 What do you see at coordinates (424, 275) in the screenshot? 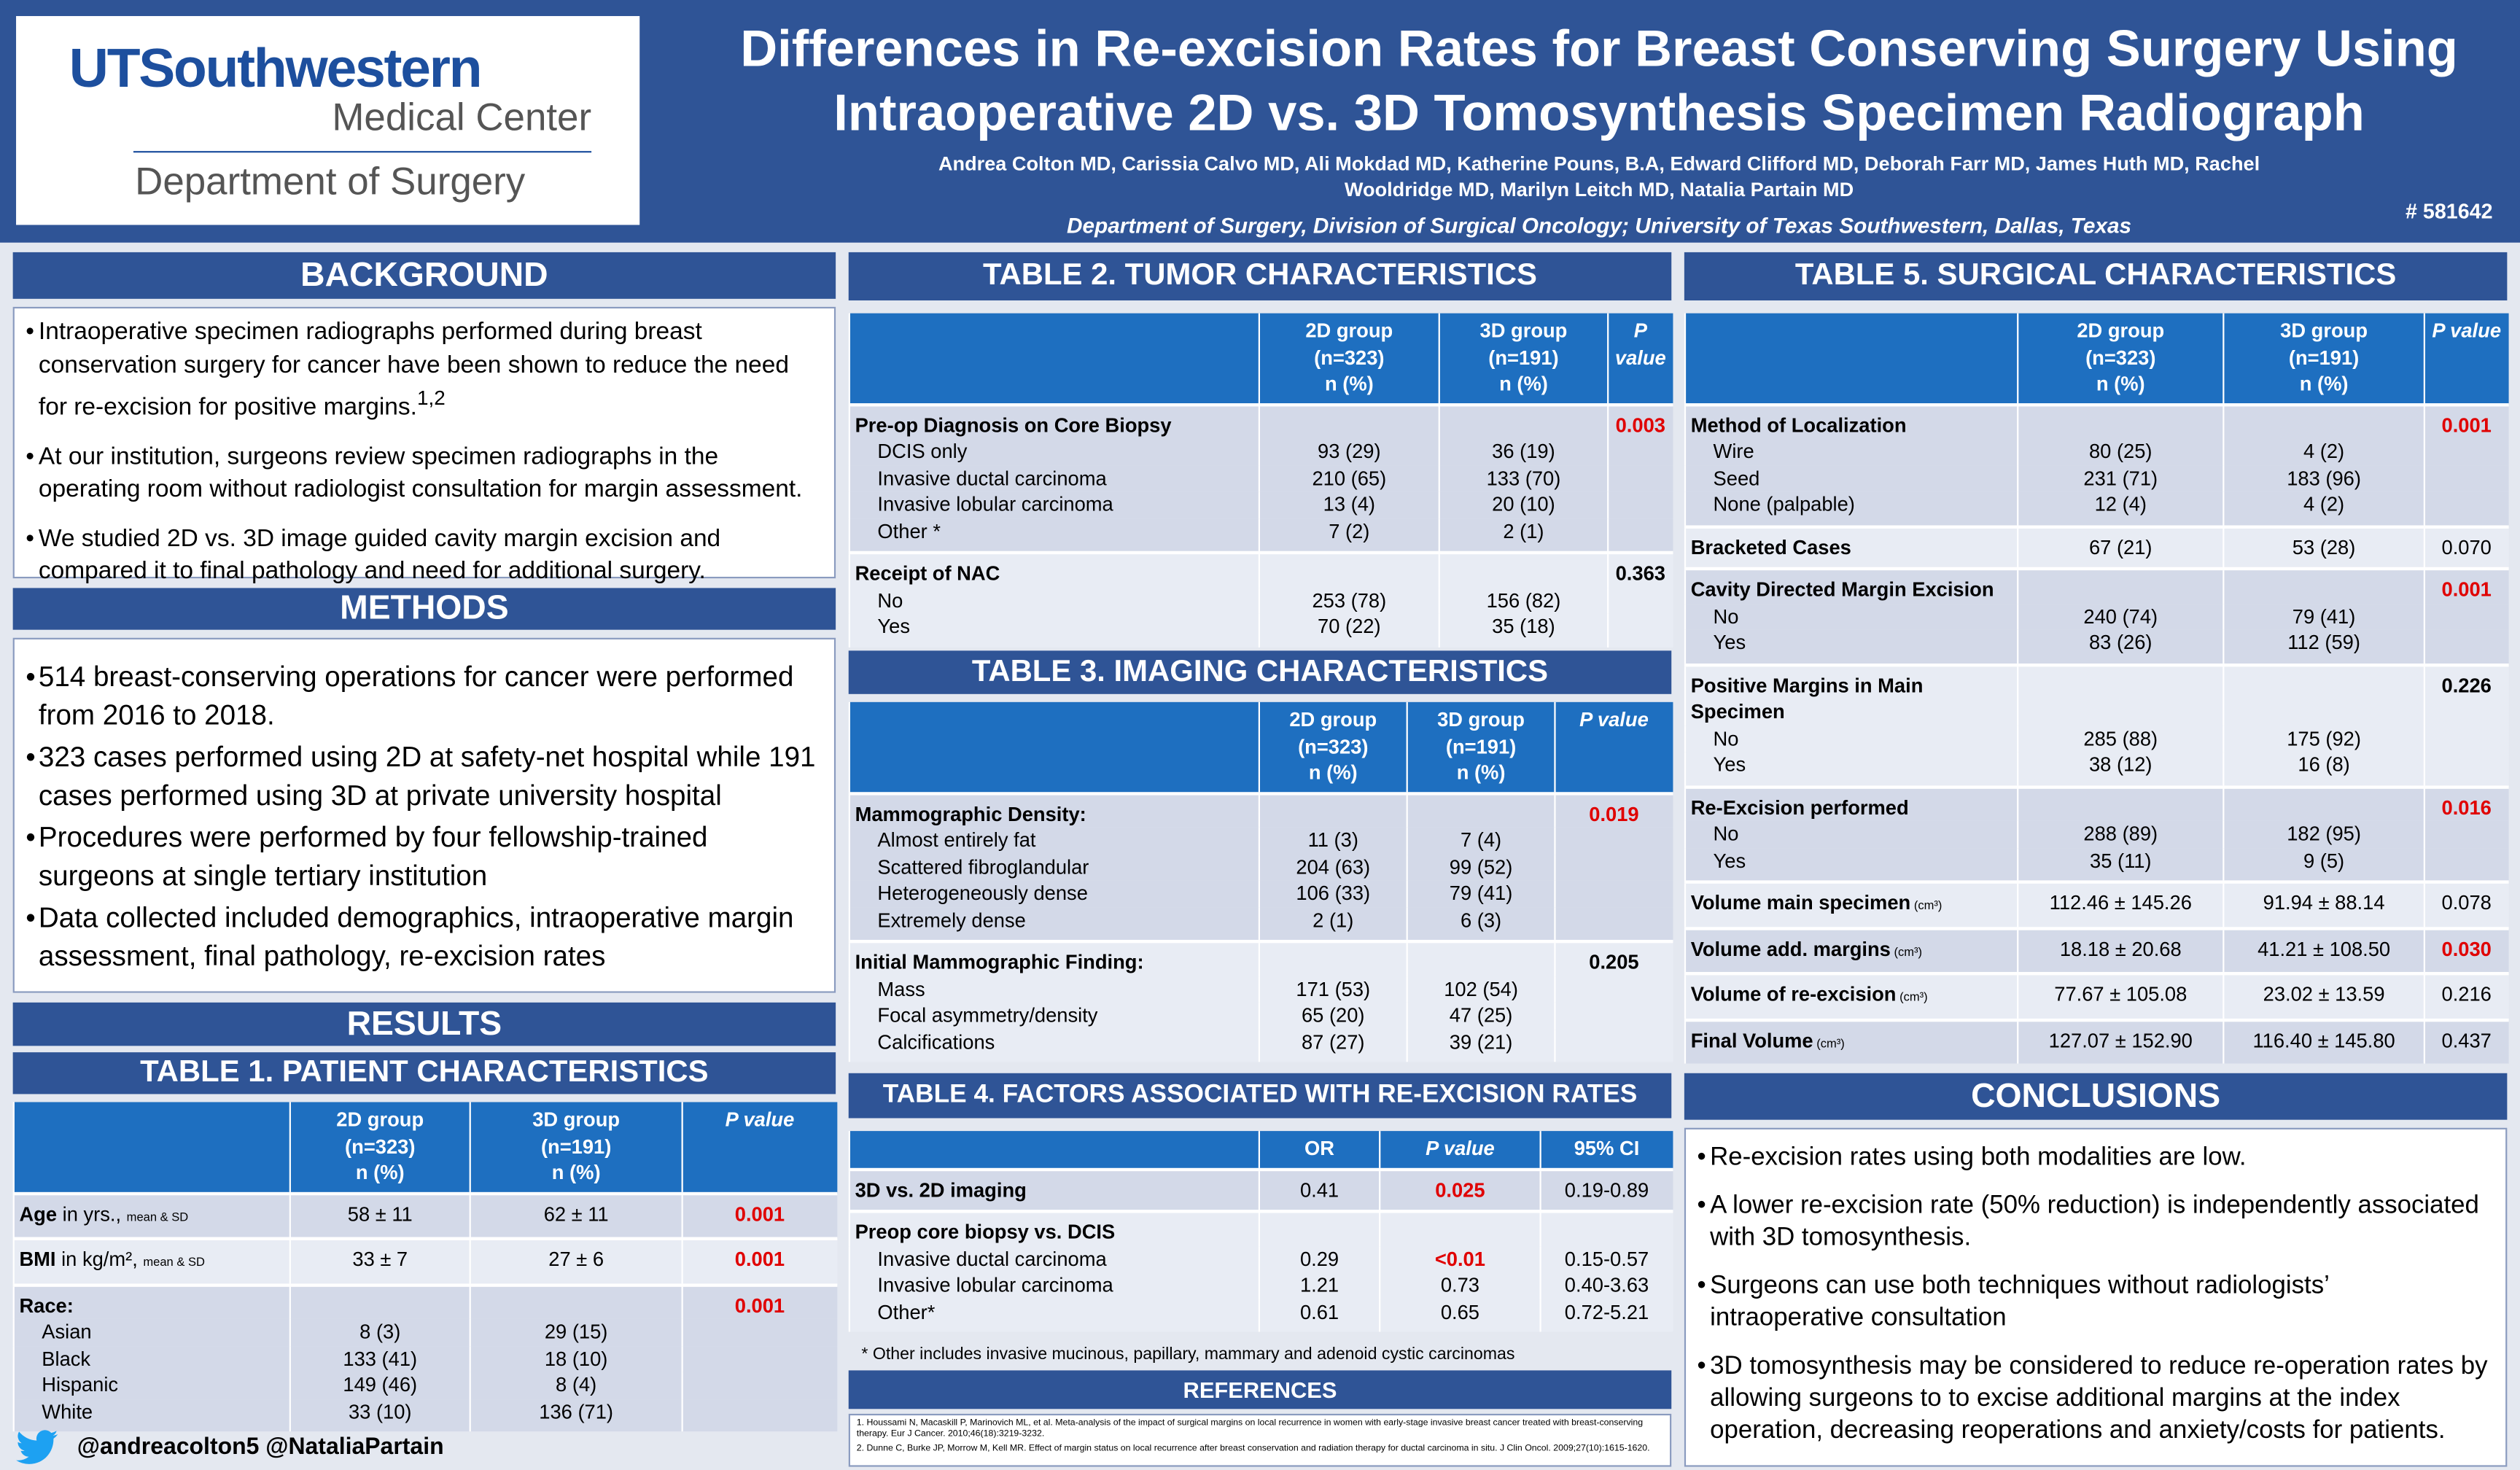
I see `section-heading: BACKGROUND` at bounding box center [424, 275].